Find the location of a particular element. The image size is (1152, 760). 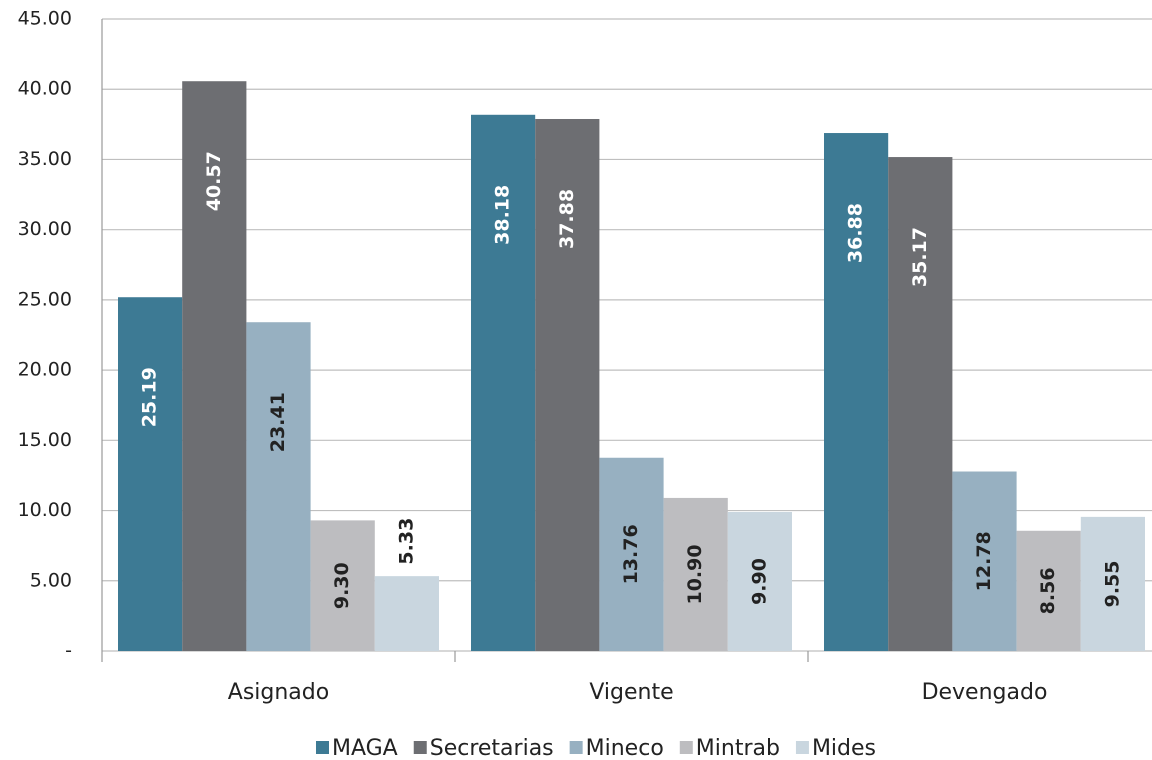

legend-label: MAGA is located at coordinates (365, 748).